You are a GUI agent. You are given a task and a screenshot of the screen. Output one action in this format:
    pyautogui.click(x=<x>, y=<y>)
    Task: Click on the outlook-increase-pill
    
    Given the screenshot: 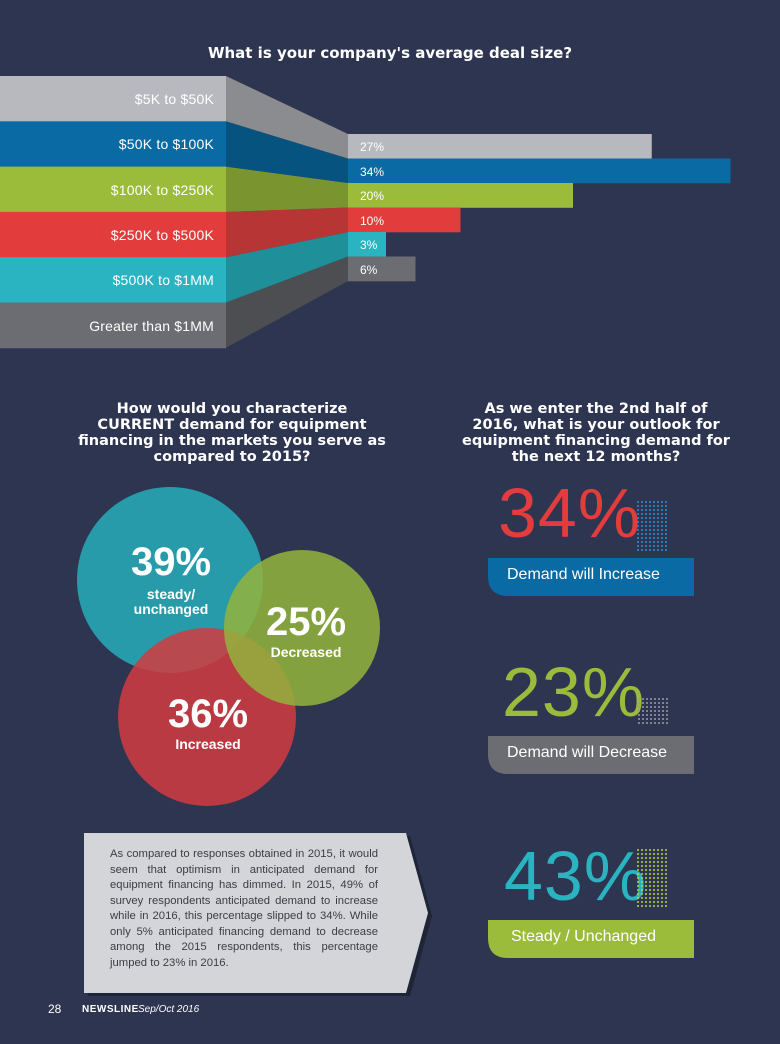 What is the action you would take?
    pyautogui.click(x=591, y=577)
    